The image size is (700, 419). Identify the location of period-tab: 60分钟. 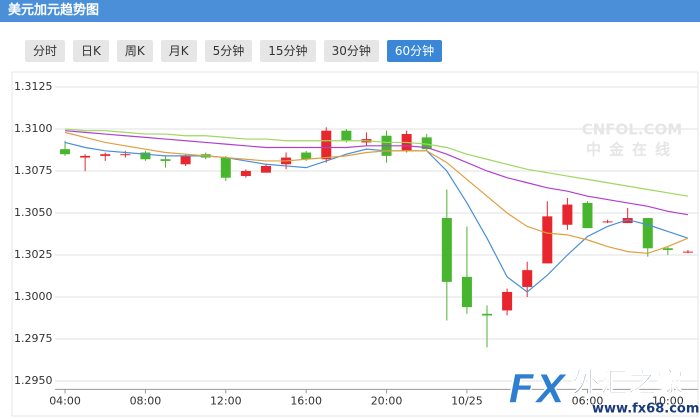
(414, 51).